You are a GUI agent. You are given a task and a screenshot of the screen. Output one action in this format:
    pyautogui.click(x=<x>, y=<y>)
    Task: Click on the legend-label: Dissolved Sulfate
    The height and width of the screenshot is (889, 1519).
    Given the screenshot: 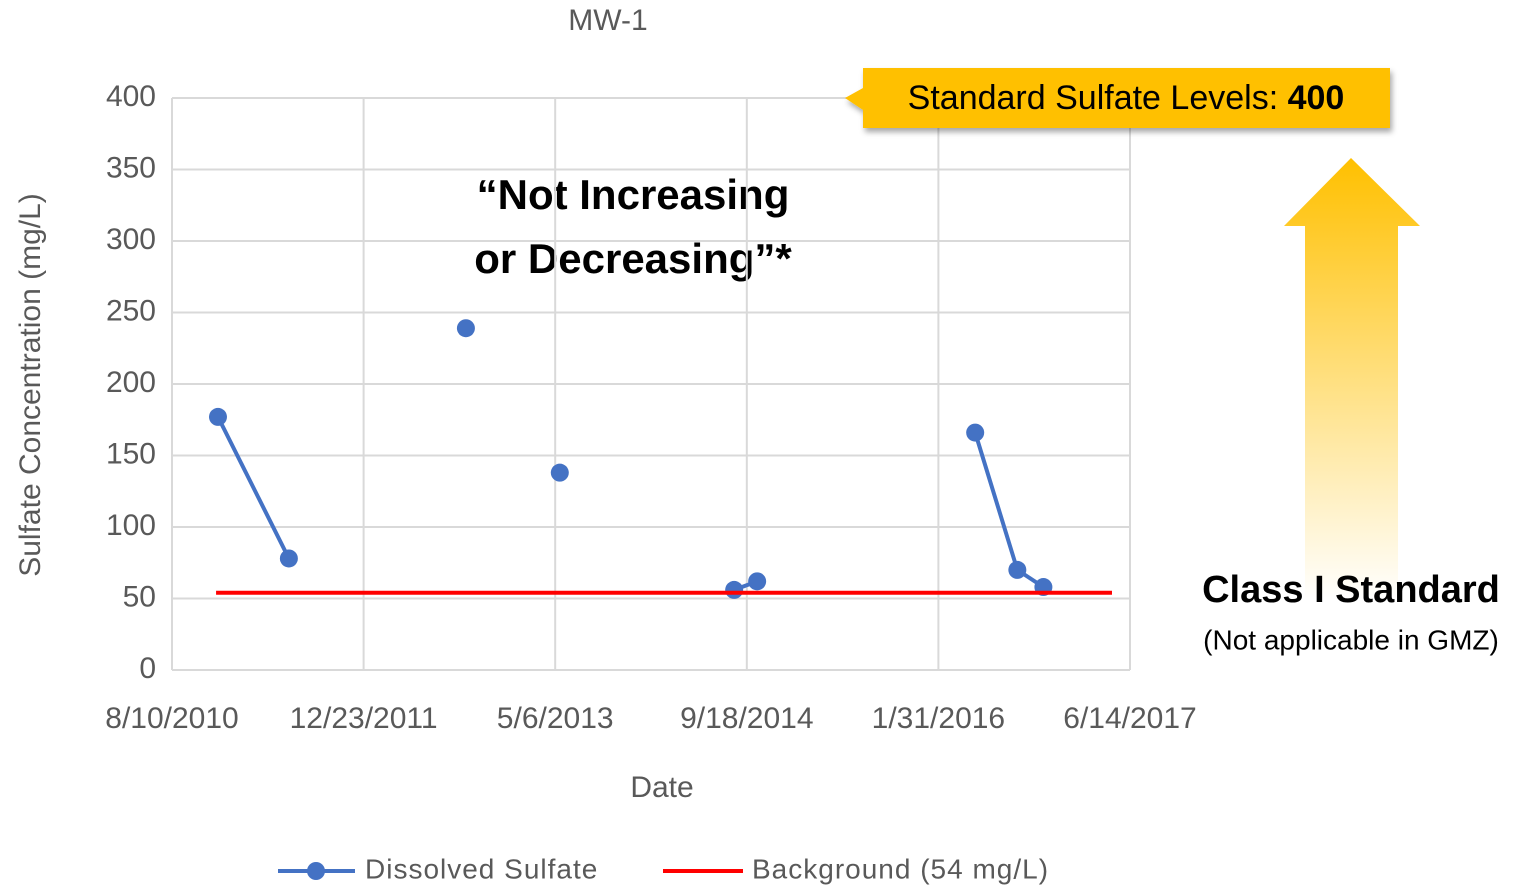 What is the action you would take?
    pyautogui.click(x=481, y=868)
    